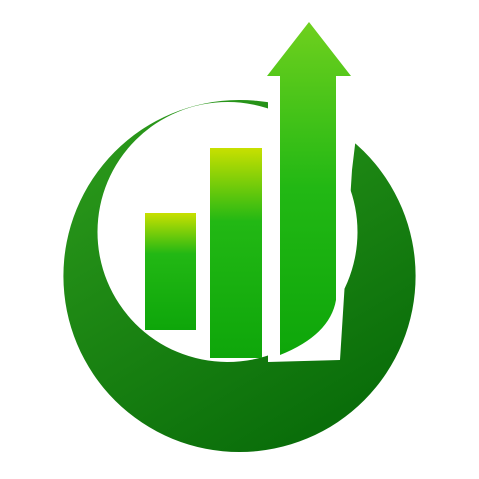 The image size is (479, 479). Describe the element at coordinates (170, 271) in the screenshot. I see `bar-short-icon` at that location.